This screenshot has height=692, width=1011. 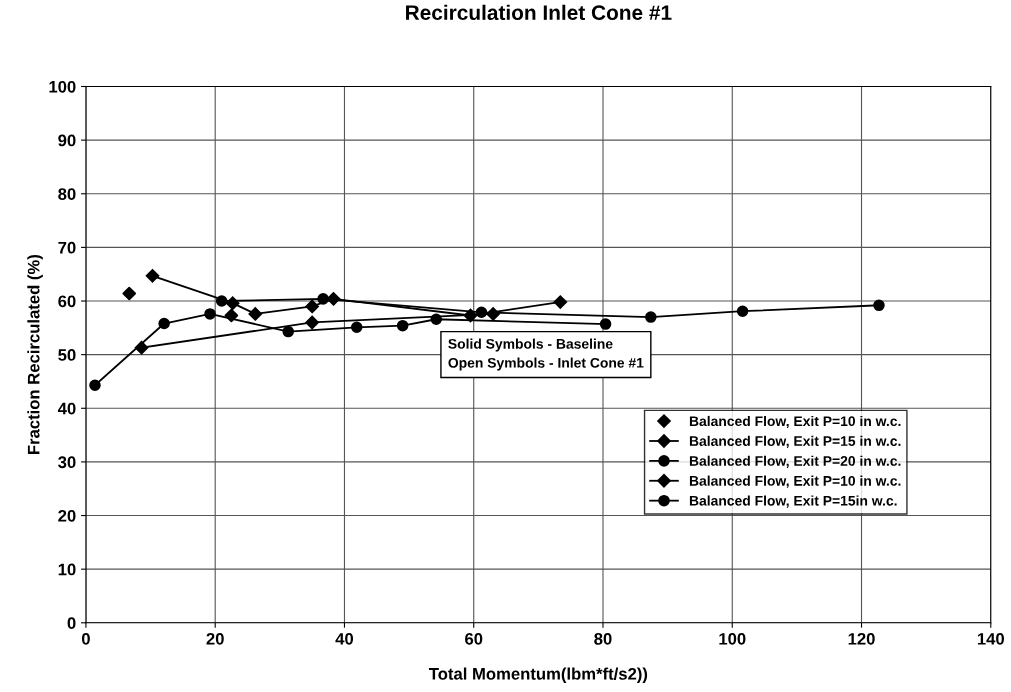 I want to click on y-tick-label: 40, so click(x=66, y=408).